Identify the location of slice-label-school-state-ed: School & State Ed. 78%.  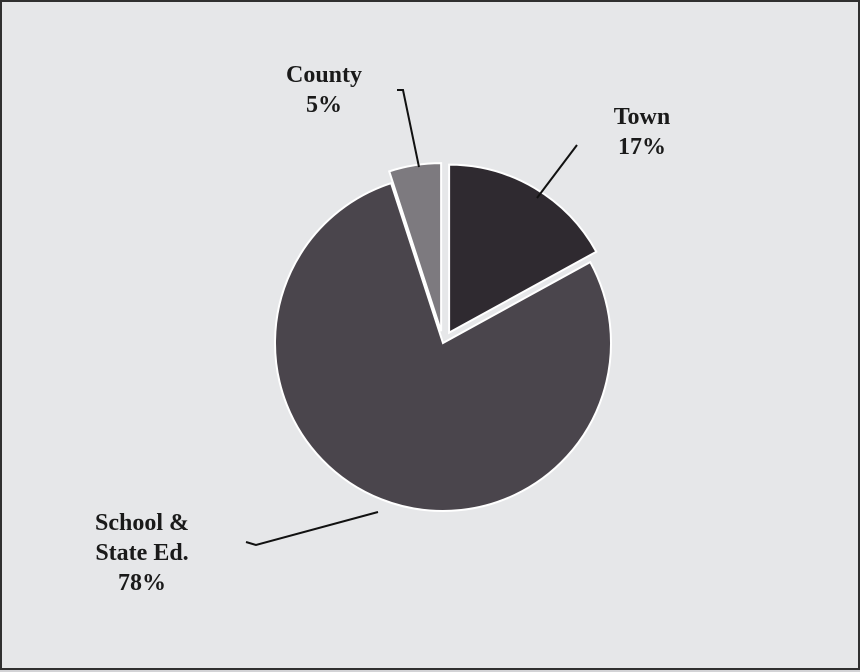
(142, 553).